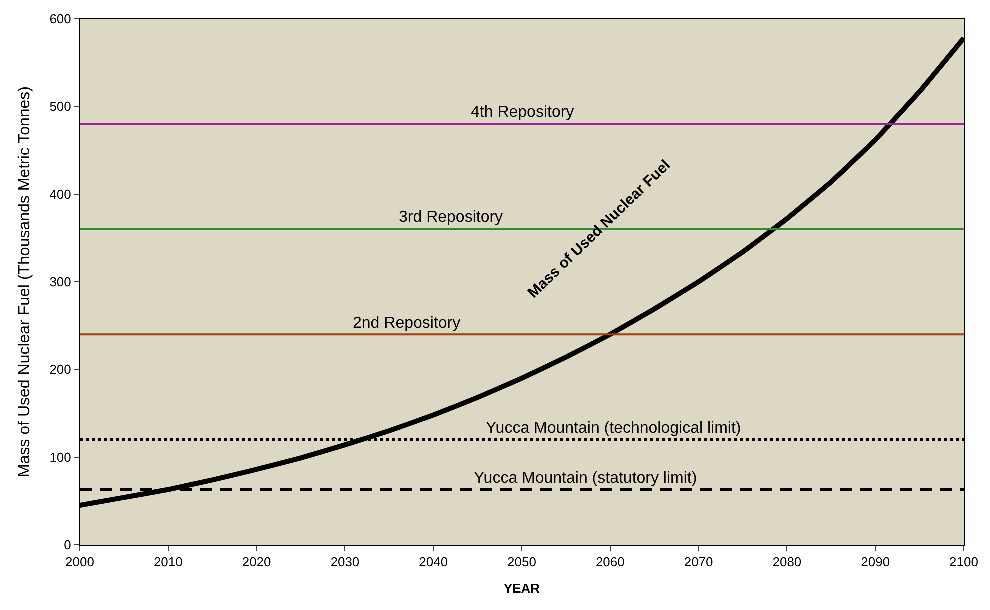  Describe the element at coordinates (25, 282) in the screenshot. I see `y-axis-title: Mass of Used Nuclear Fuel (Thousands Metric Tonnes)` at that location.